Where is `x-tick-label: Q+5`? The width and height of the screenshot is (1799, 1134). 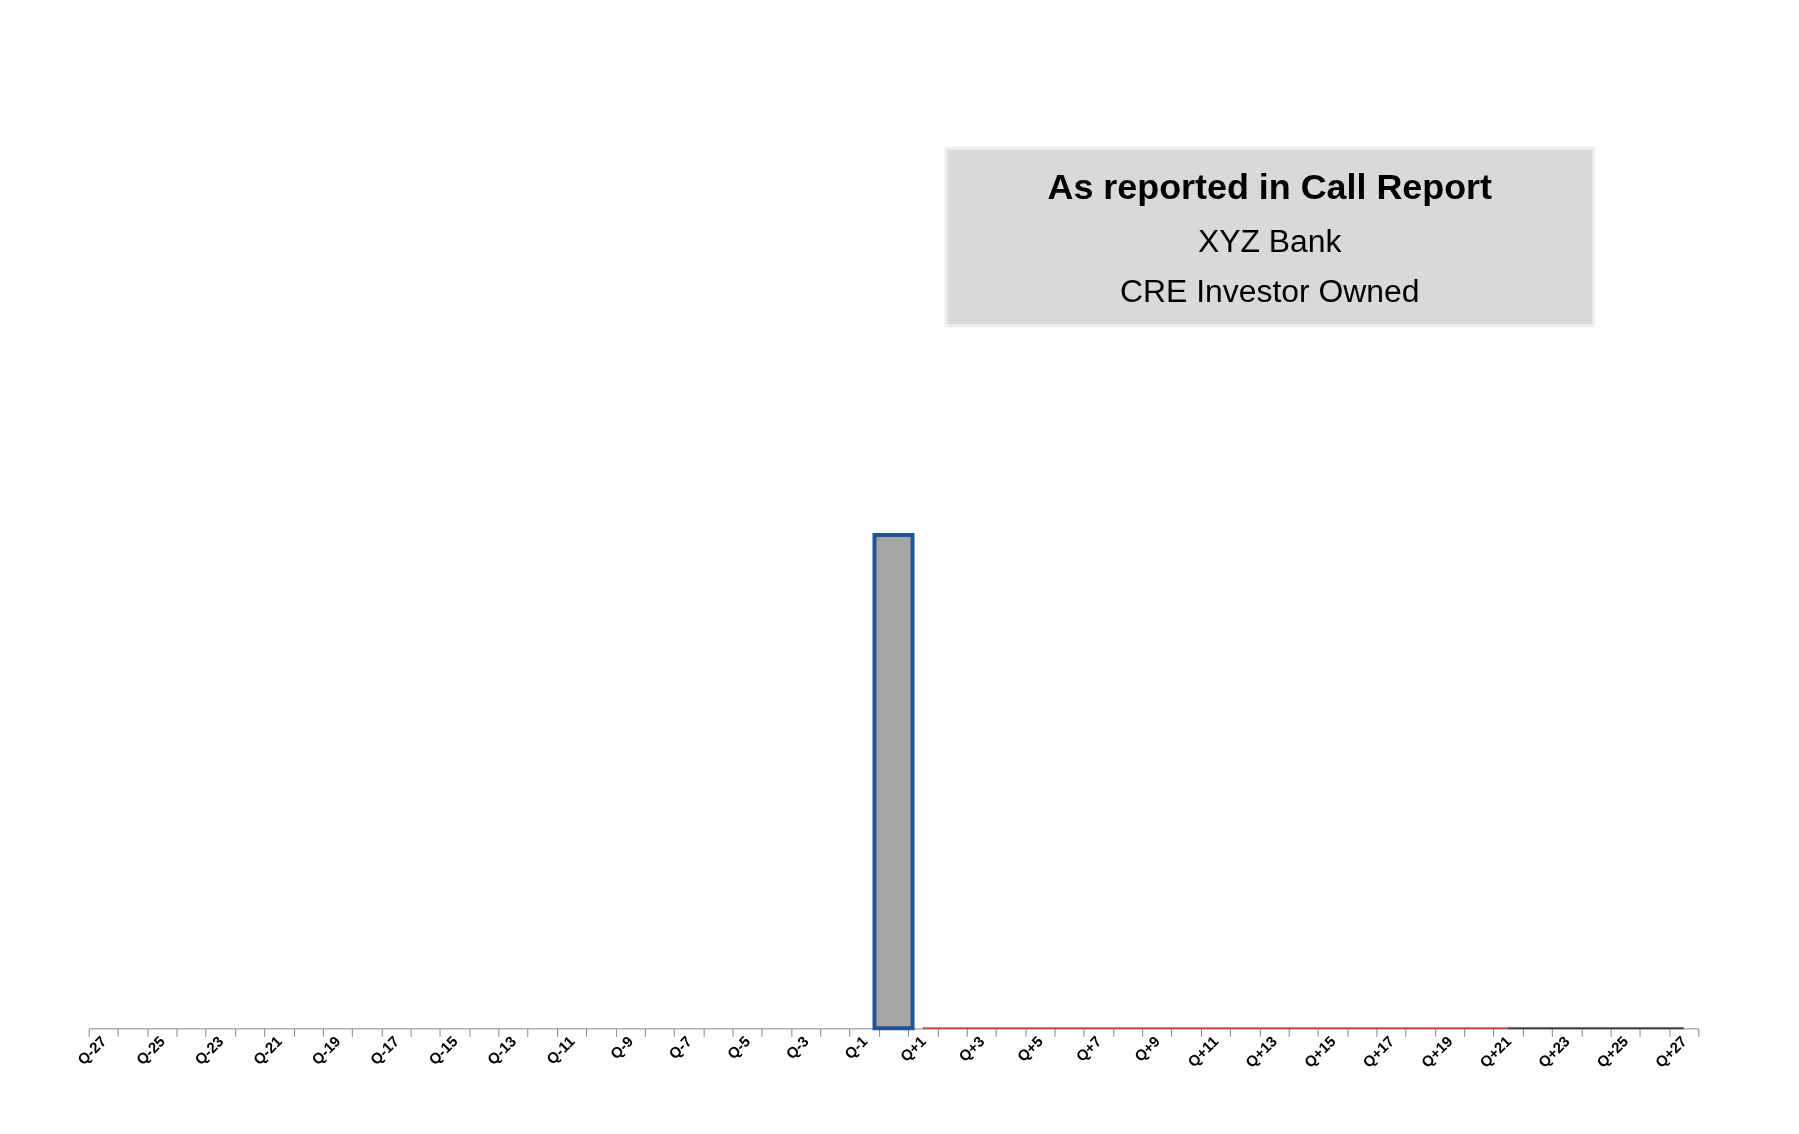 x-tick-label: Q+5 is located at coordinates (1029, 1048).